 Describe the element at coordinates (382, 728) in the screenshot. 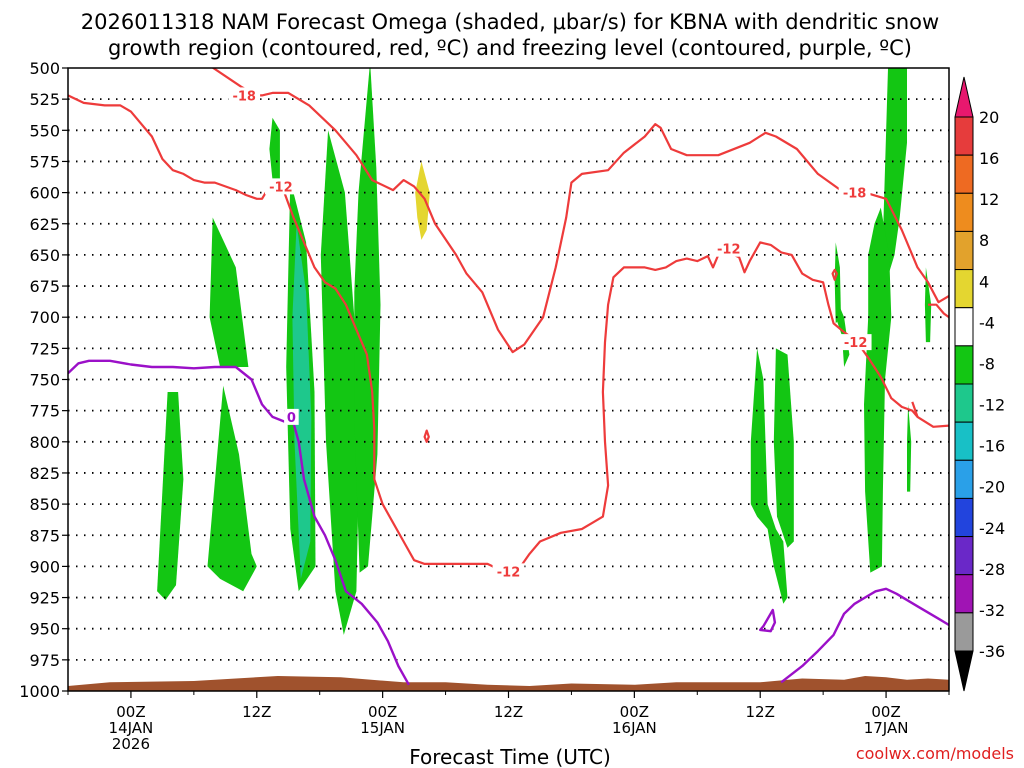

I see `x-tick-label: 15JAN` at that location.